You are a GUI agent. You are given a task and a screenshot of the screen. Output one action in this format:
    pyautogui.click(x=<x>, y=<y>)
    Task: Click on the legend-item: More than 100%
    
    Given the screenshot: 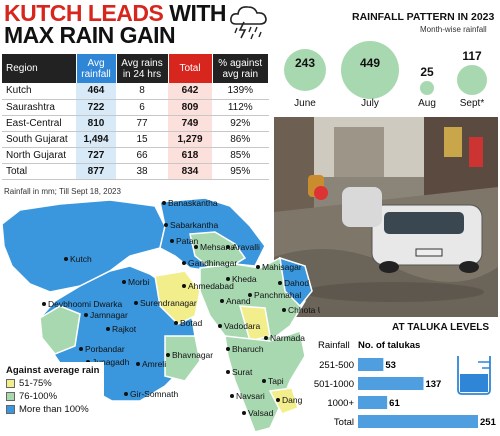 What is the action you would take?
    pyautogui.click(x=53, y=409)
    